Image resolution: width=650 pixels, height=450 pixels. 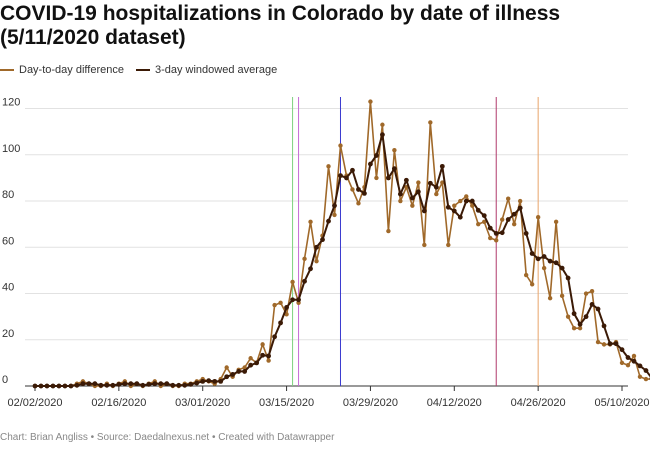 What do you see at coordinates (5, 380) in the screenshot?
I see `y-tick-label: 0` at bounding box center [5, 380].